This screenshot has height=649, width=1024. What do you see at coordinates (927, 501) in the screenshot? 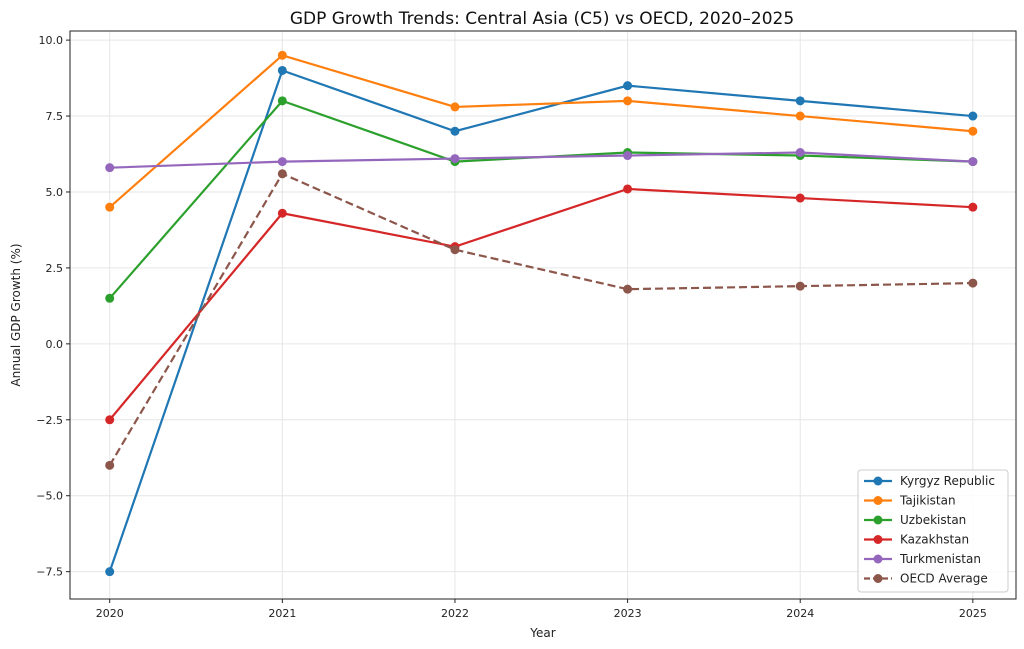
I see `legend-label: Tajikistan` at bounding box center [927, 501].